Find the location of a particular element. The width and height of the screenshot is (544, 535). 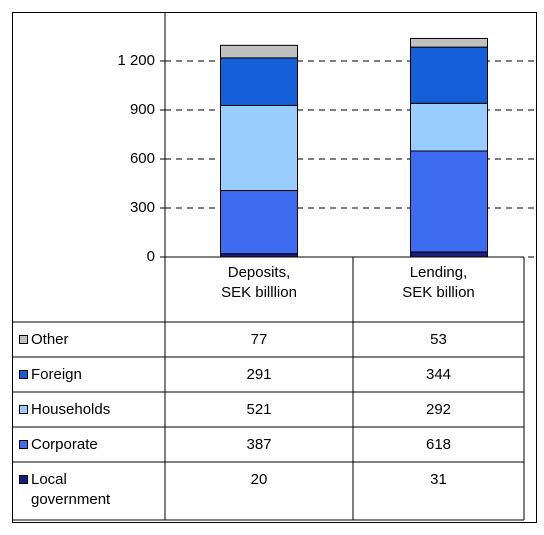

table-value: 53 is located at coordinates (438, 339).